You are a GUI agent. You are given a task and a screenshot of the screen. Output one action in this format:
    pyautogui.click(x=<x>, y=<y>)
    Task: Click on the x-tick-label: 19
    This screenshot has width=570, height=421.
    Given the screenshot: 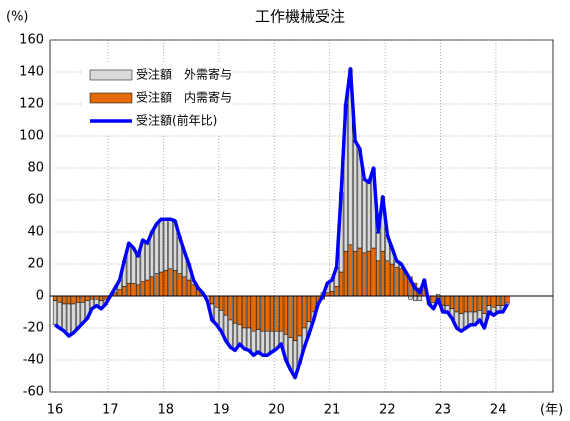 What is the action you would take?
    pyautogui.click(x=221, y=410)
    